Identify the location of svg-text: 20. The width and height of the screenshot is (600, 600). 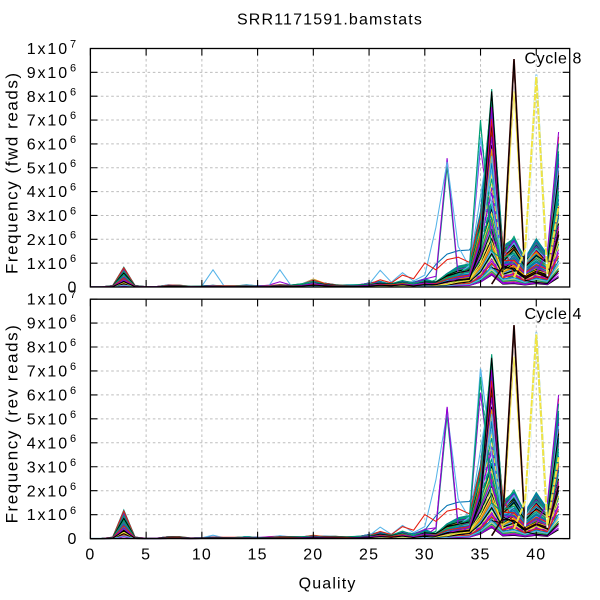
(313, 555).